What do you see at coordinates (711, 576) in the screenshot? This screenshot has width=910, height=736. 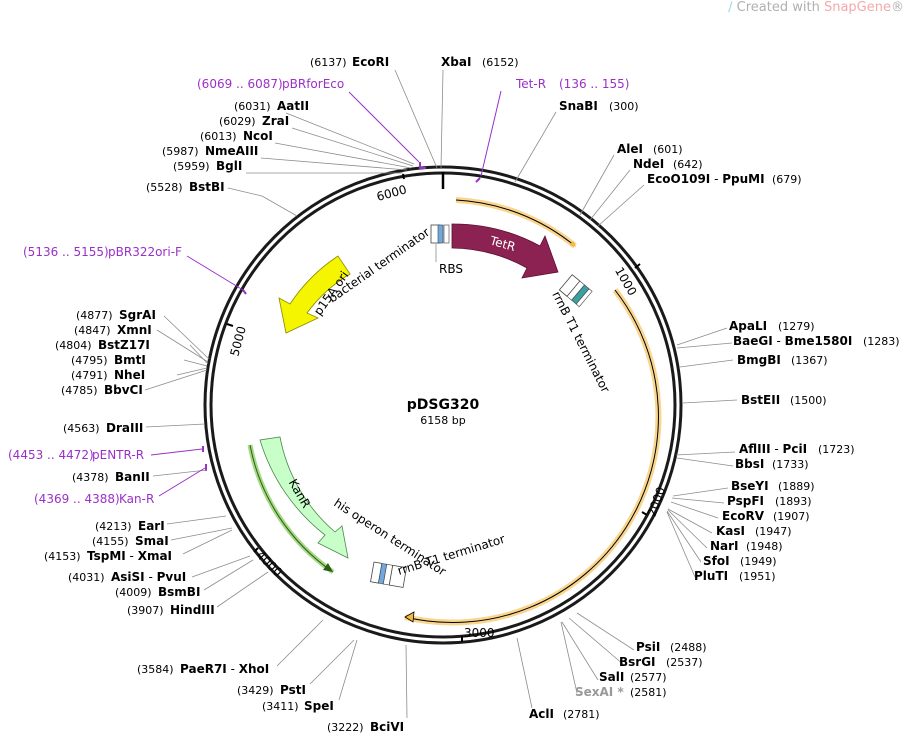 I see `site-name-pluti: PluTI` at bounding box center [711, 576].